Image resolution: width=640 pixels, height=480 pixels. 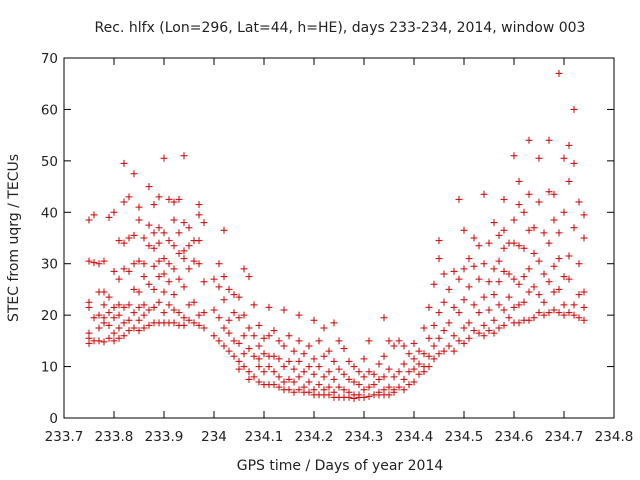 What do you see at coordinates (49, 316) in the screenshot?
I see `y-tick-label: 20` at bounding box center [49, 316].